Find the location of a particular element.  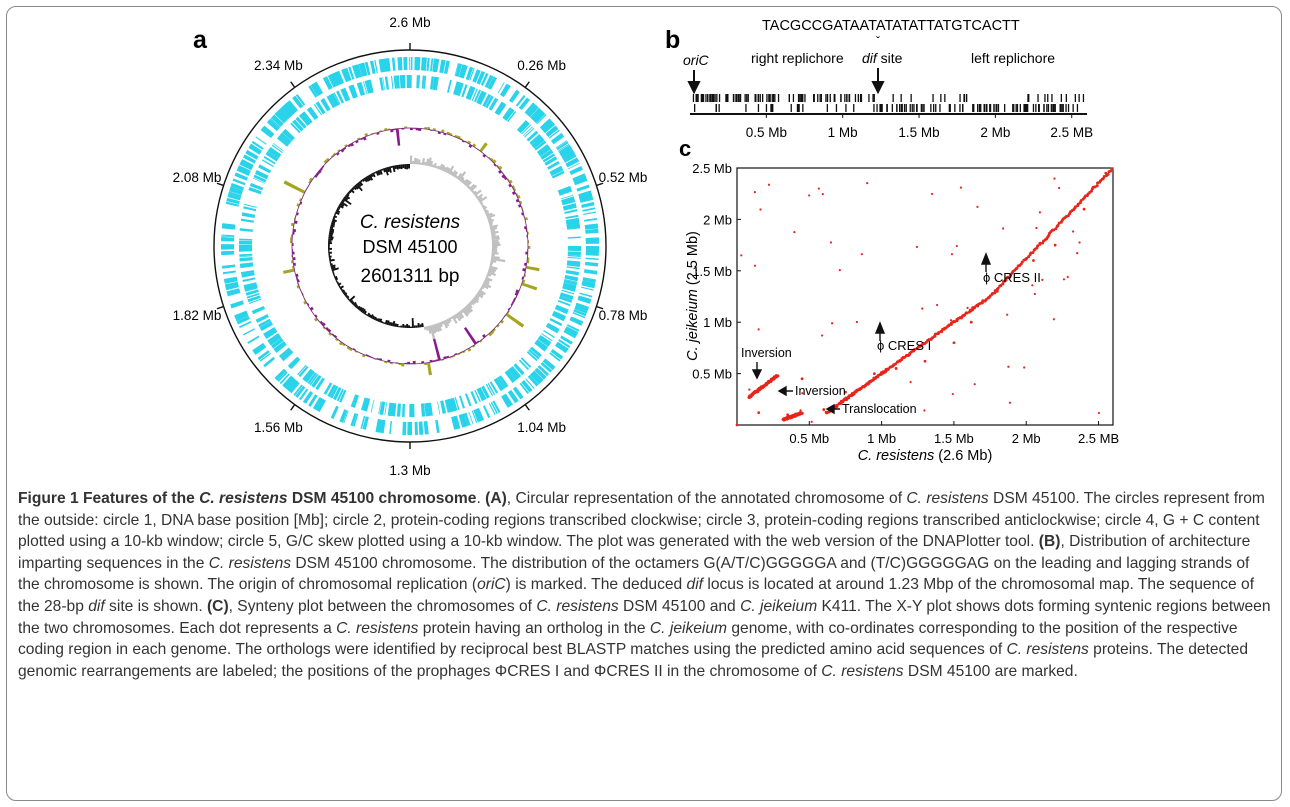

dif-sequence: TACGCCGATAATATATATTATGTCACTT is located at coordinates (891, 26).